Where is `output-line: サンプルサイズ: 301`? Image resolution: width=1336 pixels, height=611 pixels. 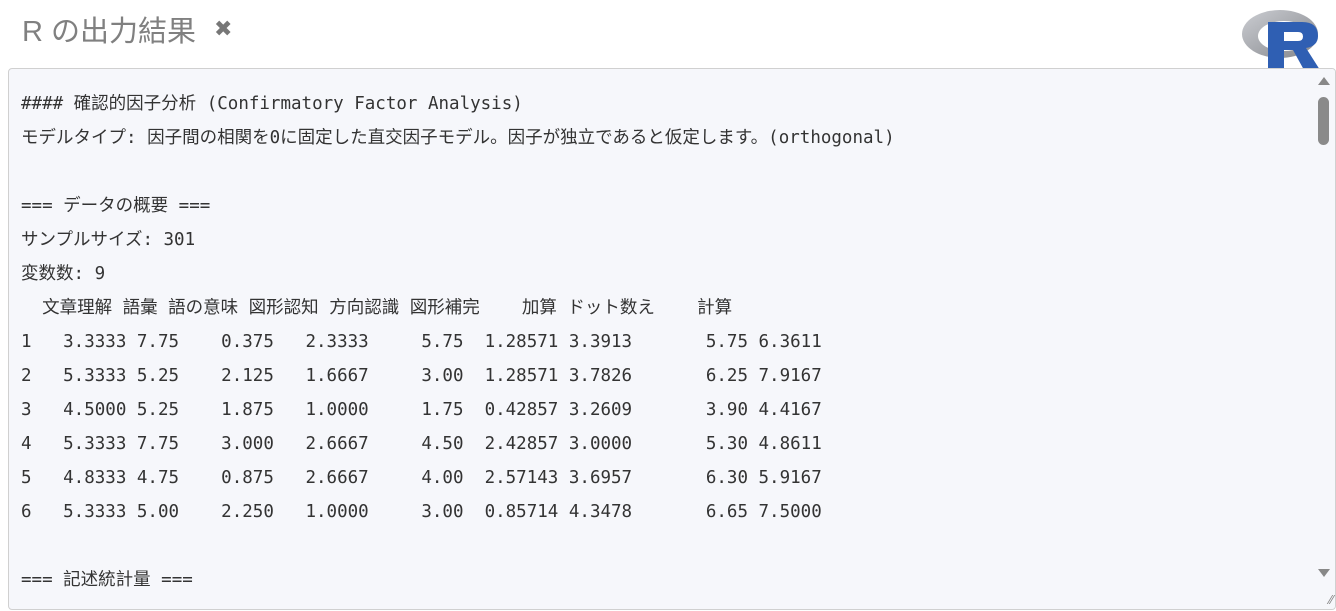
output-line: サンプルサイズ: 301 is located at coordinates (108, 240).